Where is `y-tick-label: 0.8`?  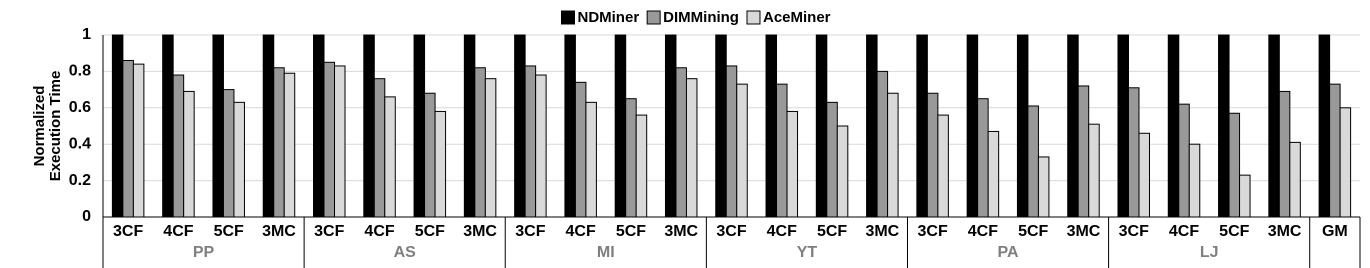 y-tick-label: 0.8 is located at coordinates (80, 71).